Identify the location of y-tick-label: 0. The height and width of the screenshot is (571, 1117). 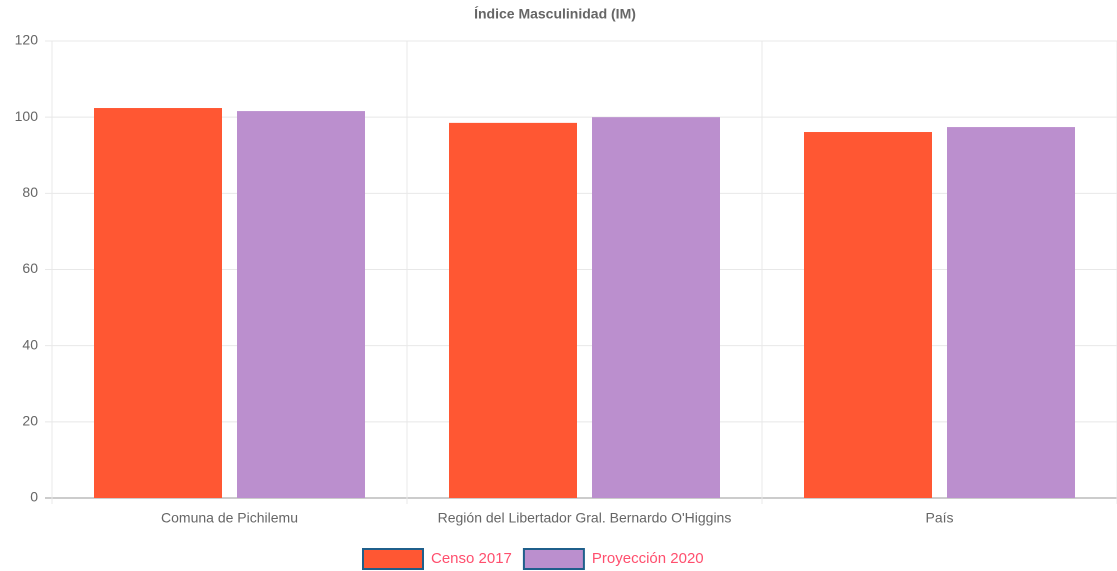
(34, 497).